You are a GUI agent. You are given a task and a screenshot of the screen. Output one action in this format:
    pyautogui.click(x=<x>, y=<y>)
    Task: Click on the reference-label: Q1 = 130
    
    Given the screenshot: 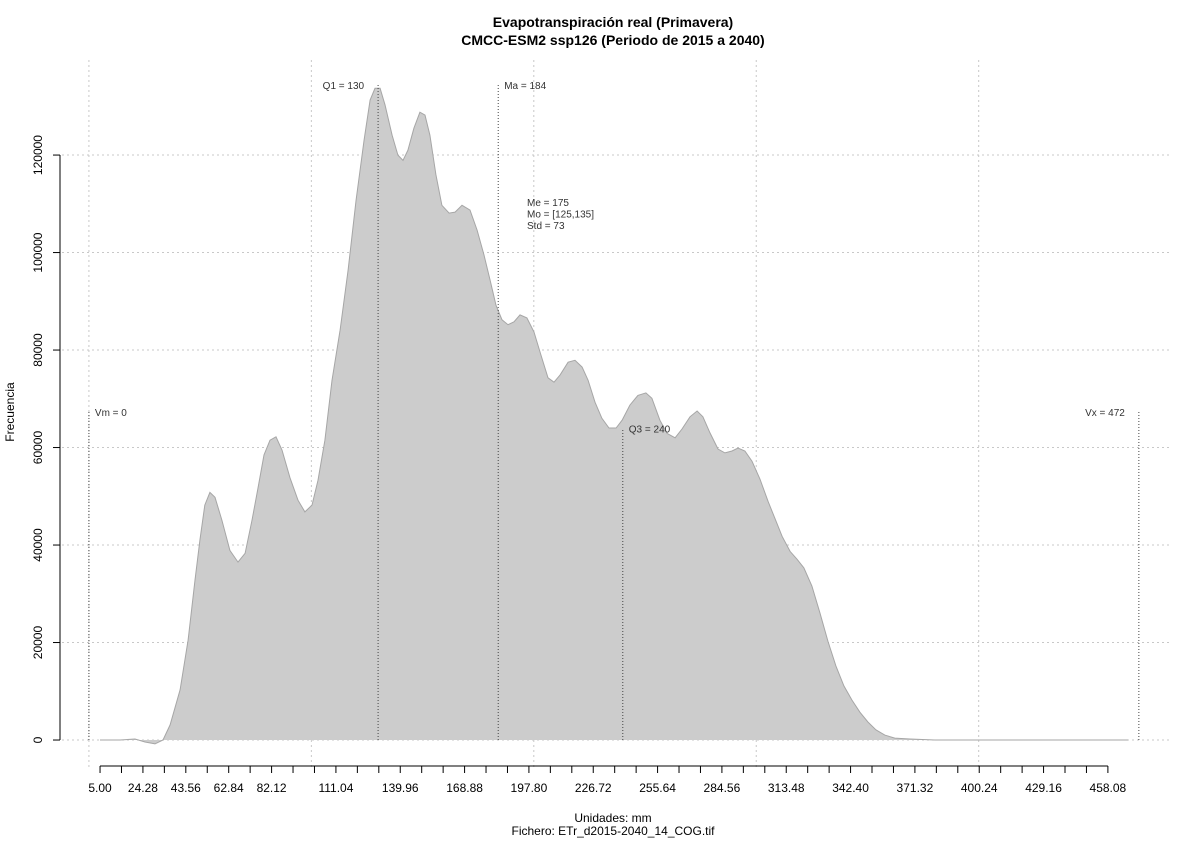 What is the action you would take?
    pyautogui.click(x=344, y=86)
    